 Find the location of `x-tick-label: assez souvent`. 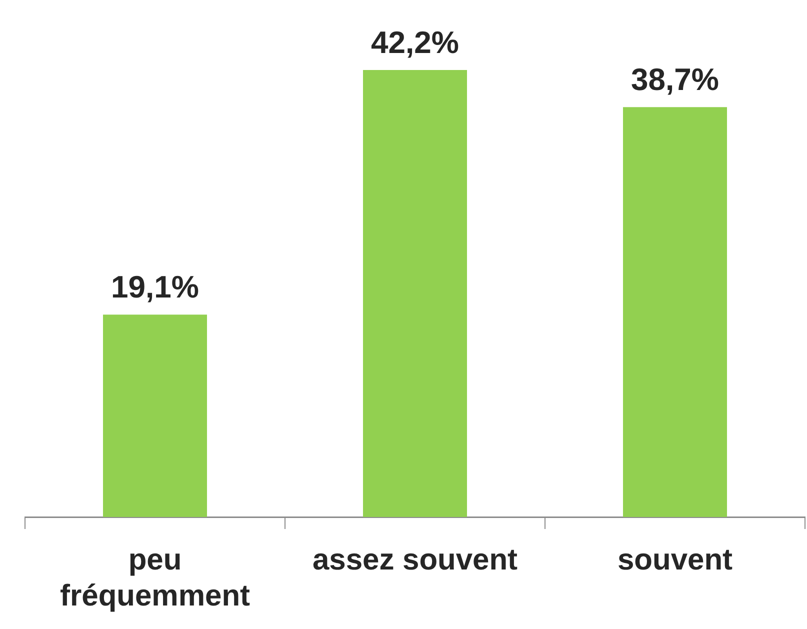

x-tick-label: assez souvent is located at coordinates (415, 559).